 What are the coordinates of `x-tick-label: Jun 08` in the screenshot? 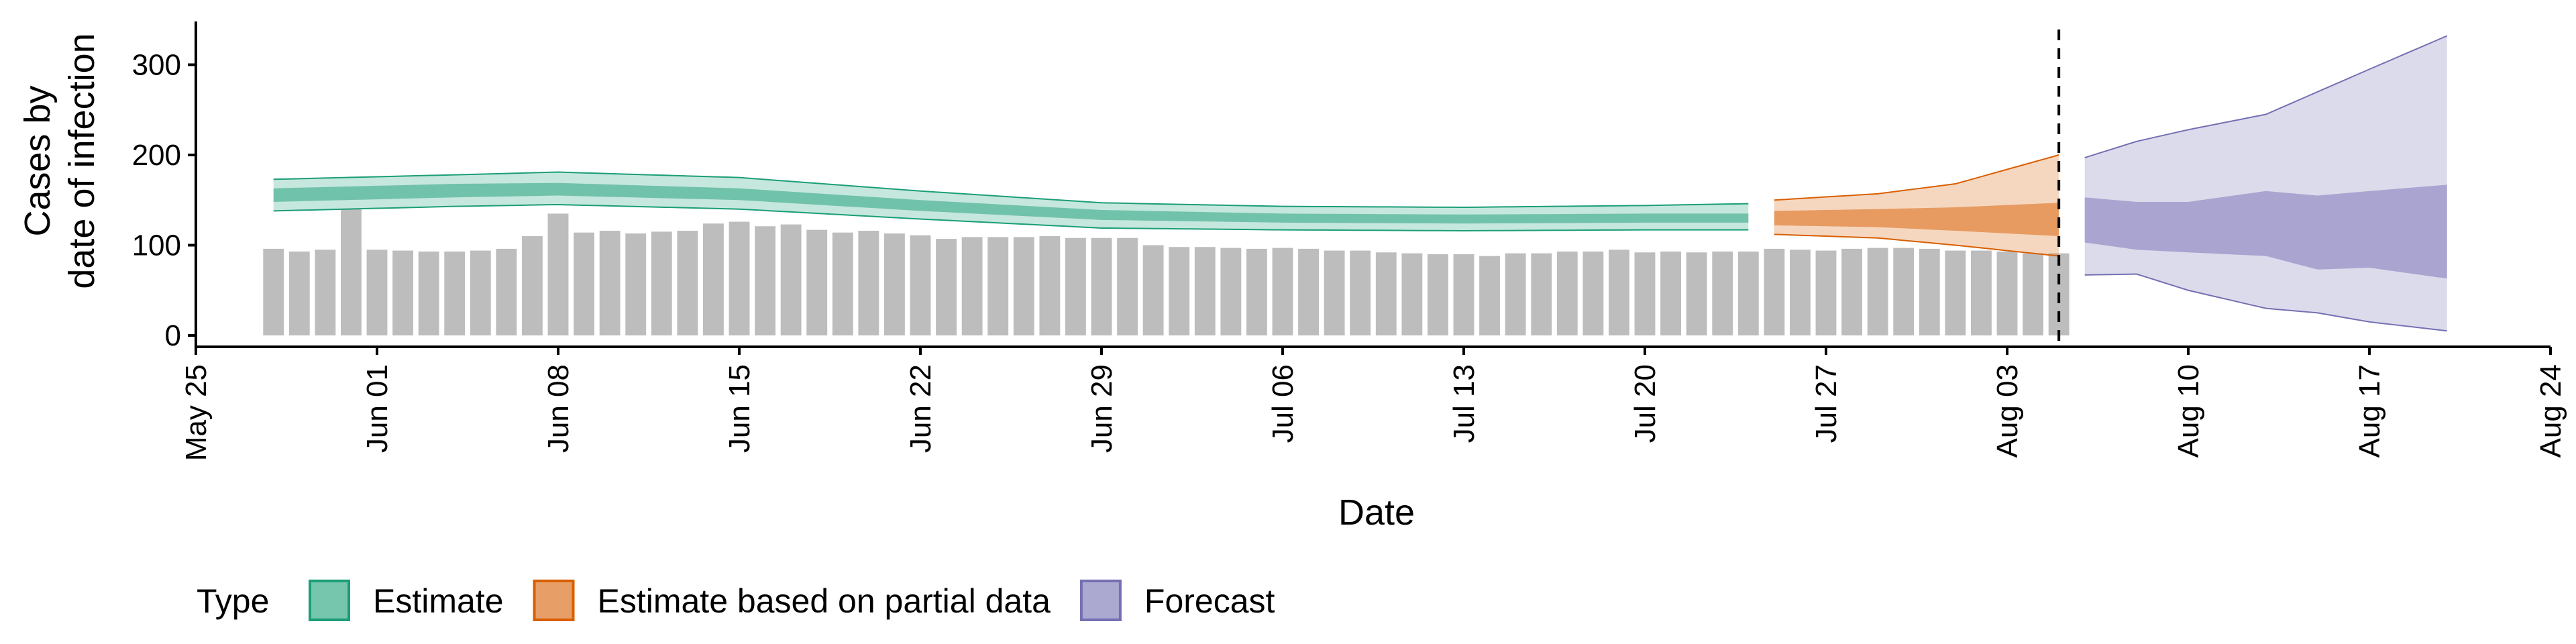 It's located at (558, 408).